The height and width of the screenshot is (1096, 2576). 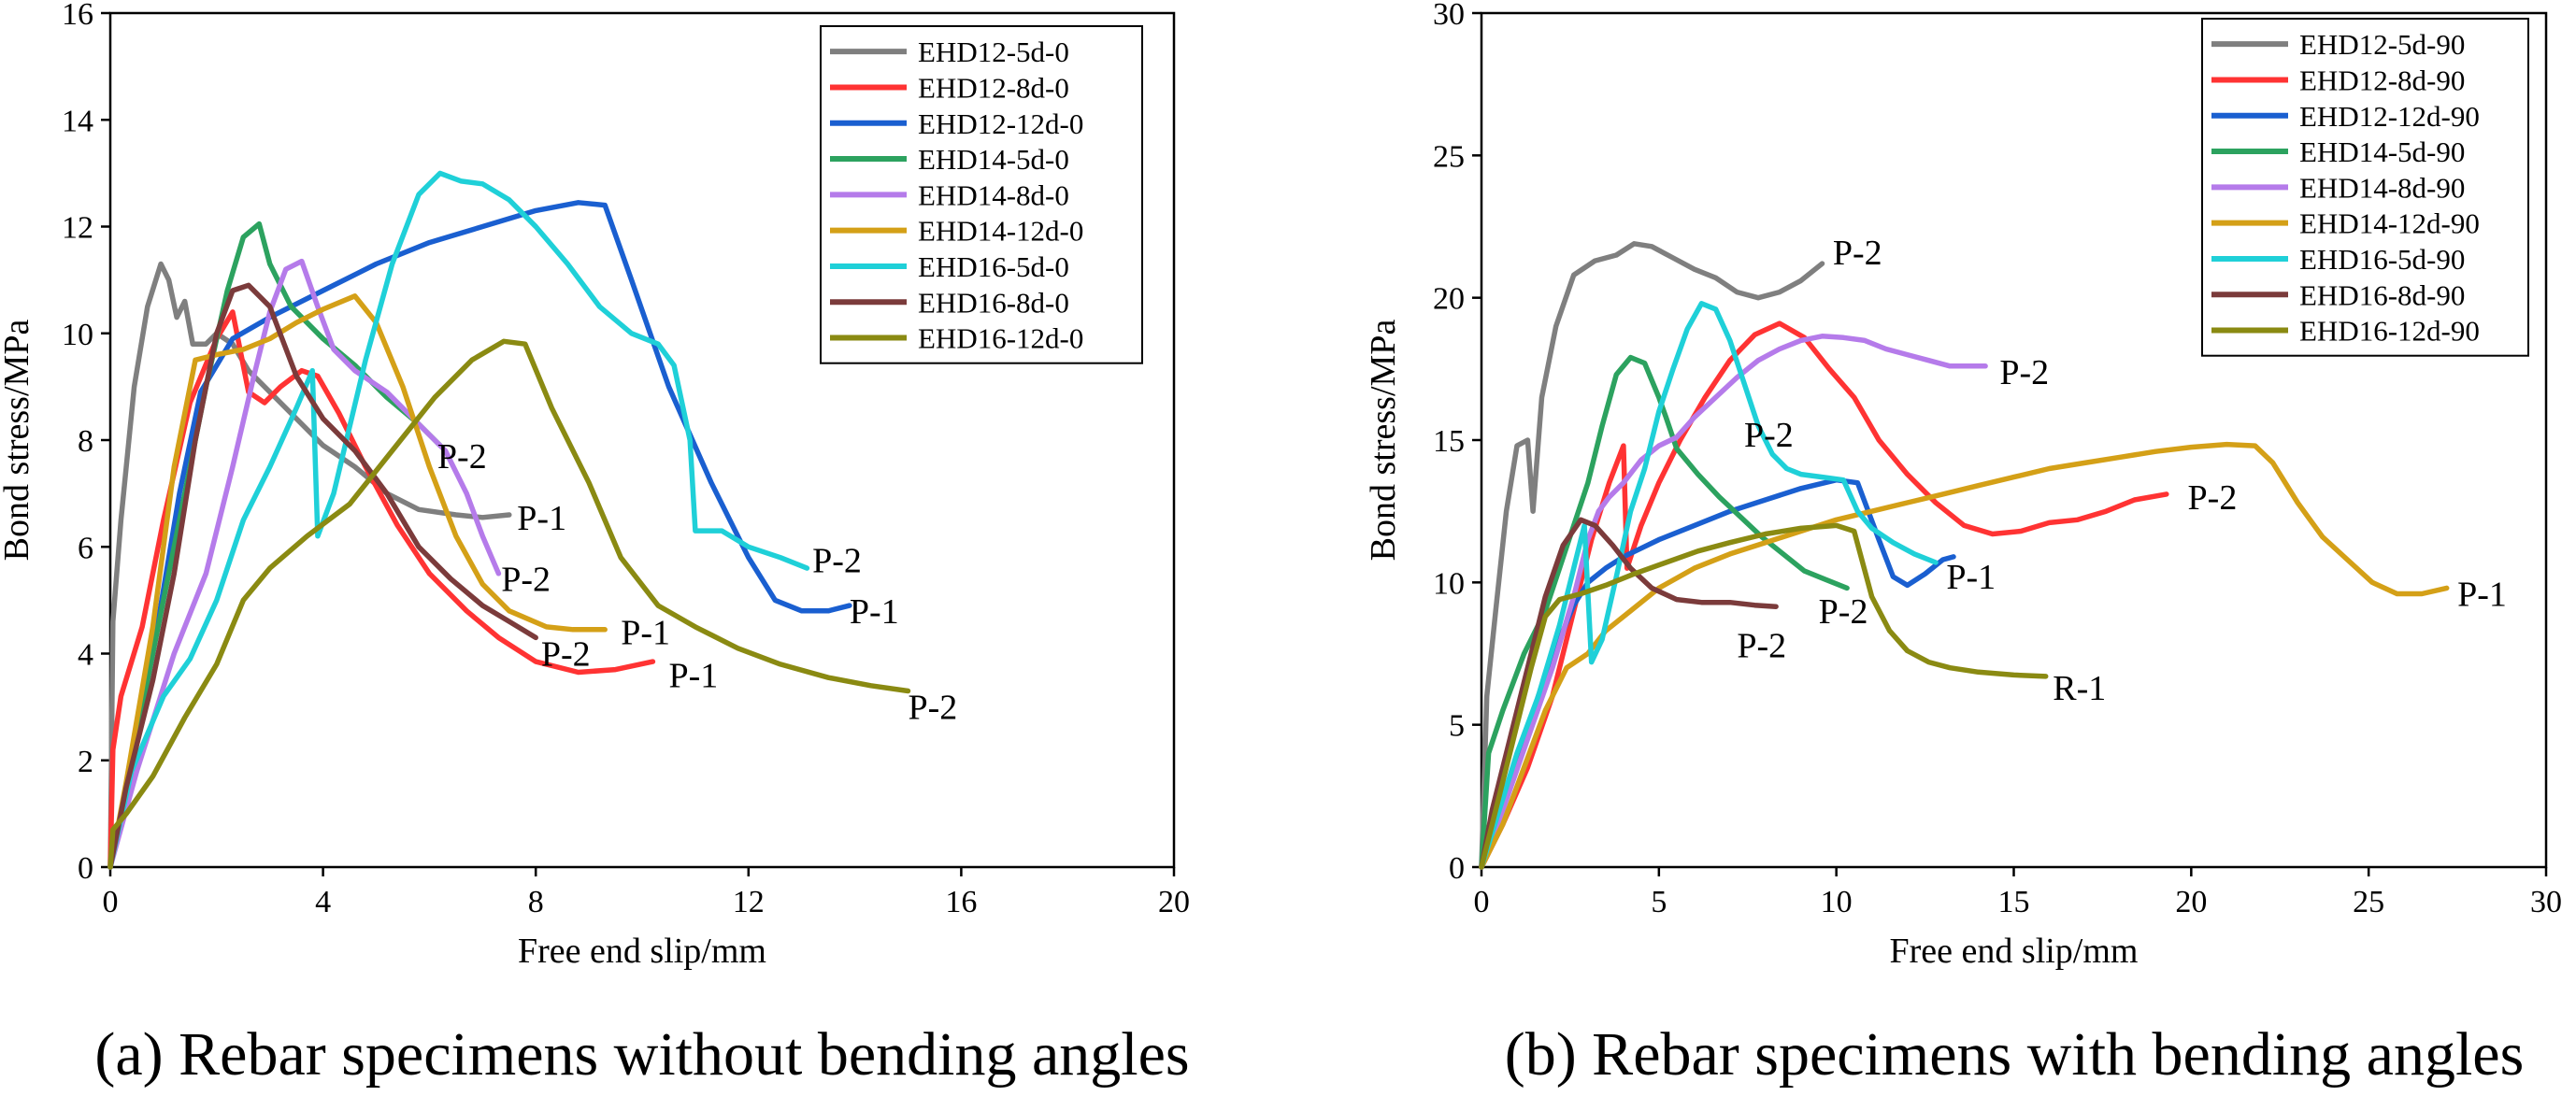 What do you see at coordinates (1659, 902) in the screenshot?
I see `x-tick-label: 5` at bounding box center [1659, 902].